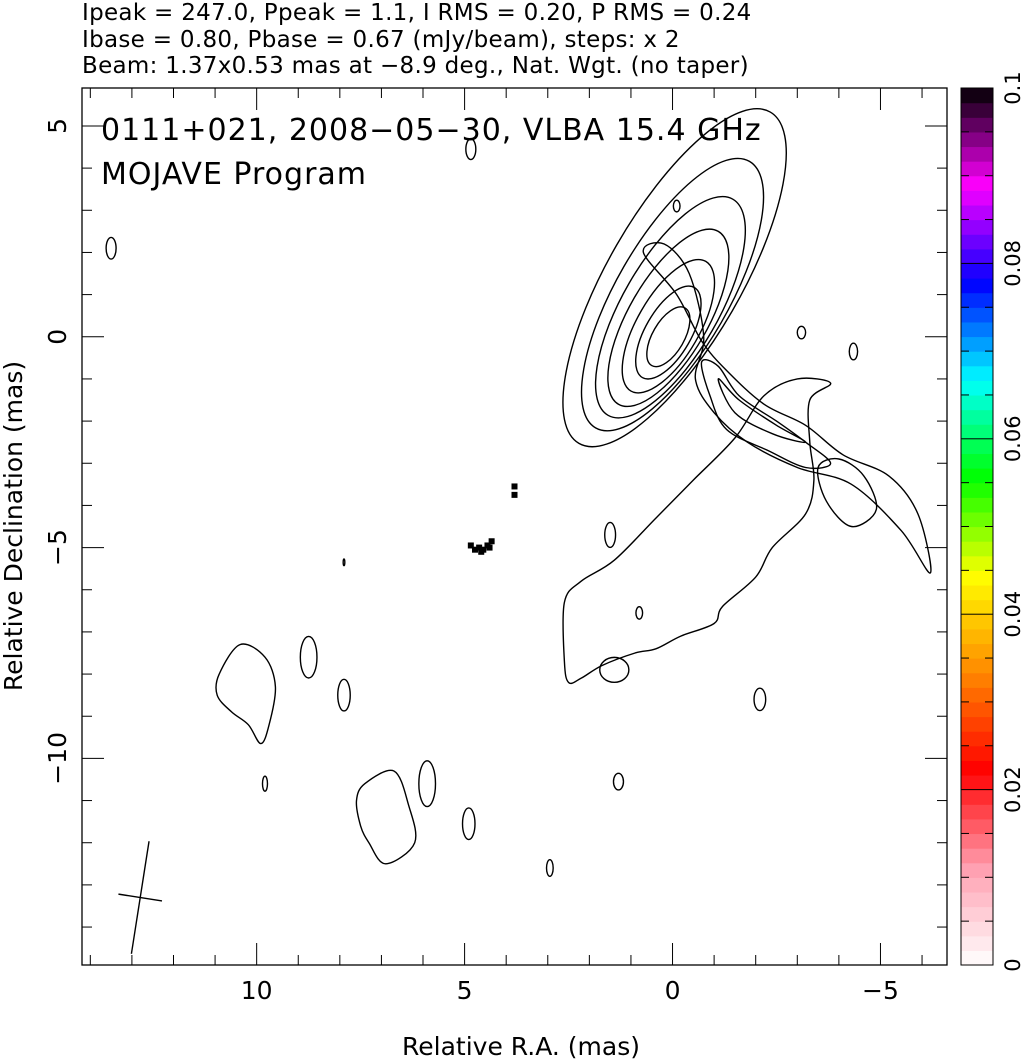 This screenshot has width=1021, height=1060. What do you see at coordinates (521, 1046) in the screenshot?
I see `x-axis-label: Relative R.A. (mas)` at bounding box center [521, 1046].